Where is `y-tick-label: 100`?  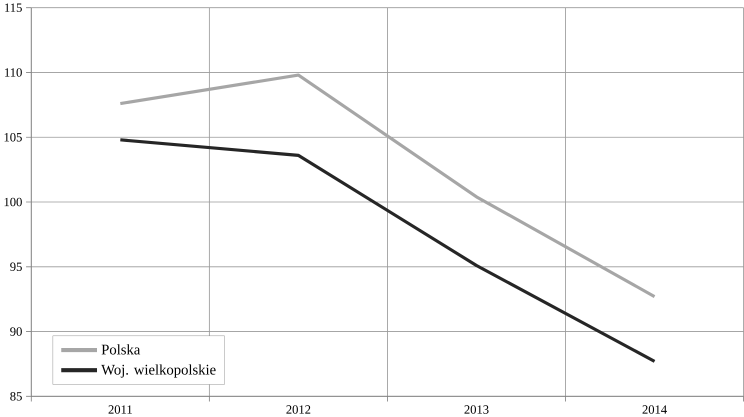 y-tick-label: 100 is located at coordinates (13, 202).